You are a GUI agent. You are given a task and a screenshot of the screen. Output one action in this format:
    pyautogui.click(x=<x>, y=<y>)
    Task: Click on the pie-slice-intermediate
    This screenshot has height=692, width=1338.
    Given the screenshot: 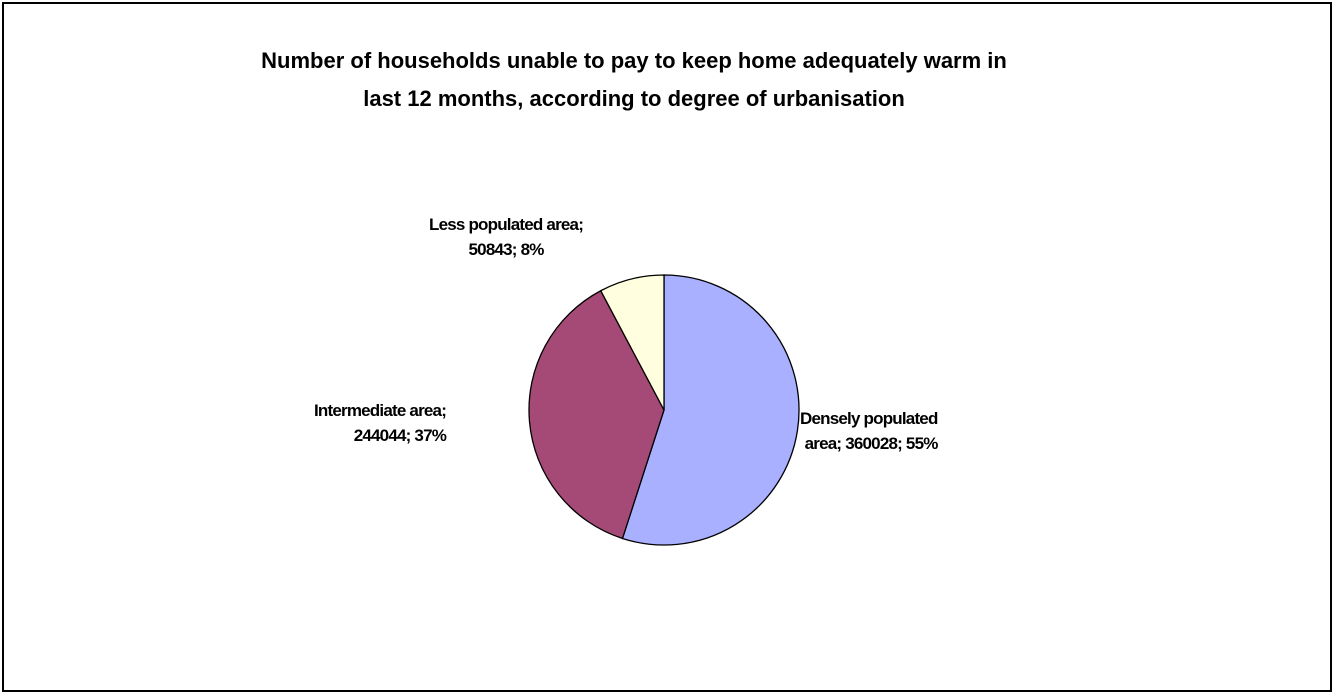 What is the action you would take?
    pyautogui.click(x=596, y=414)
    